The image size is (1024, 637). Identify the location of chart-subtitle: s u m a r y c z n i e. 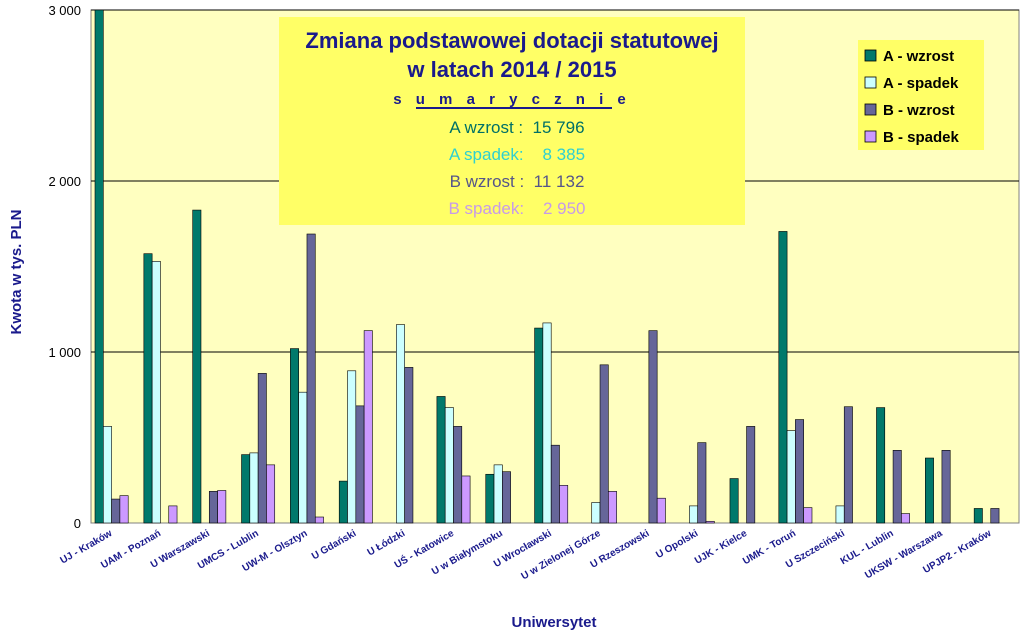
(512, 99).